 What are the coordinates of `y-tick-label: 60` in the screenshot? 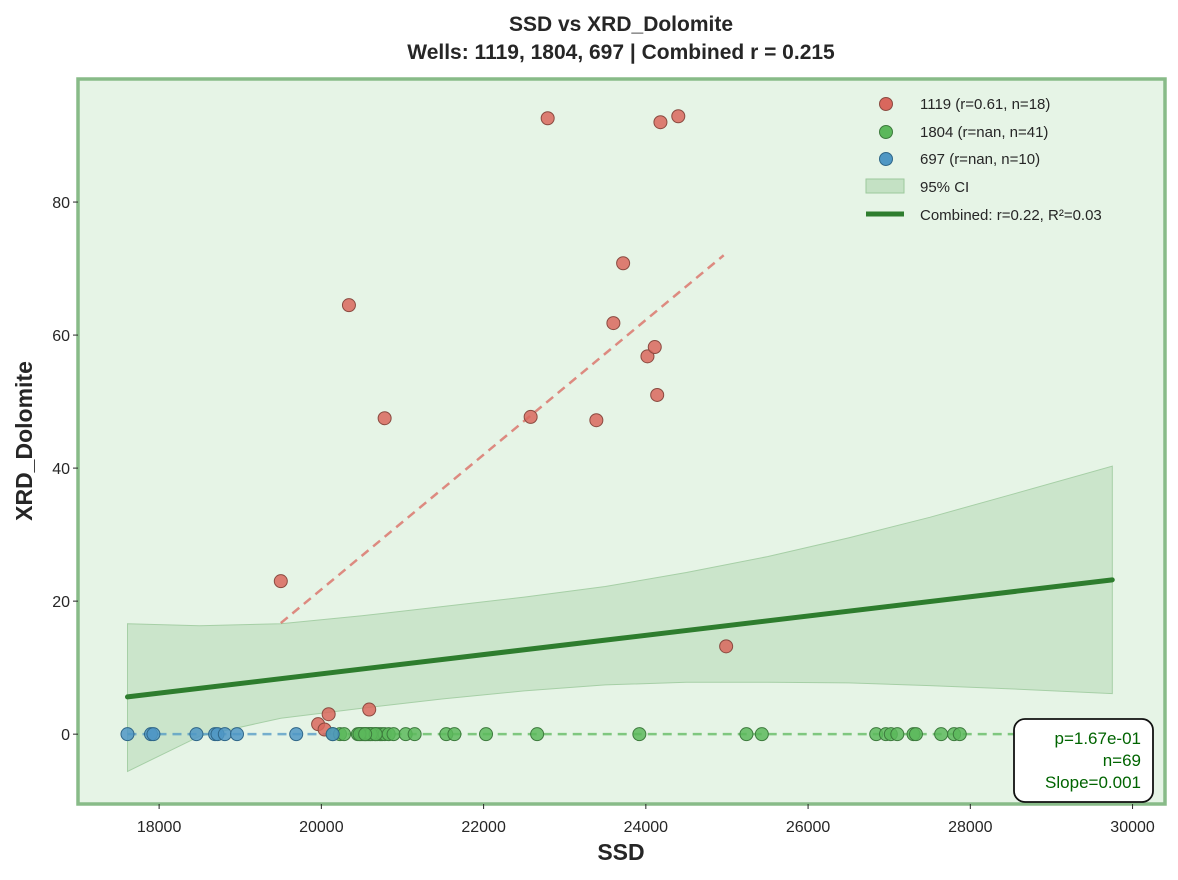 It's located at (61, 336).